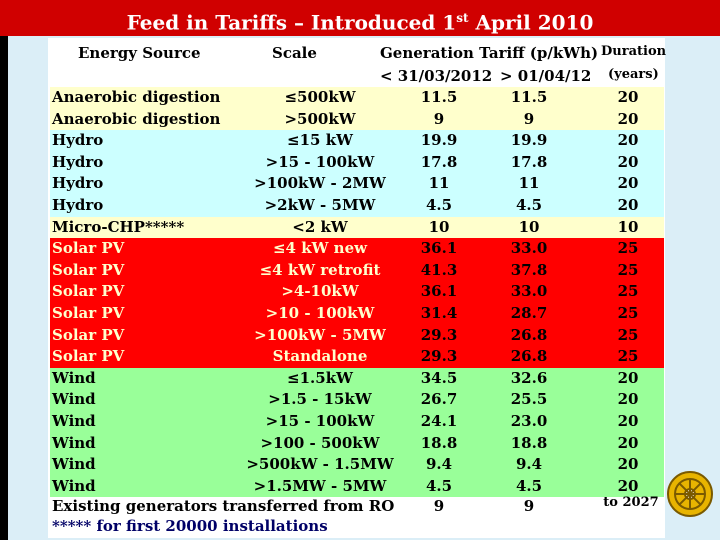  I want to click on tariff-before-cell: 29.3, so click(439, 356).